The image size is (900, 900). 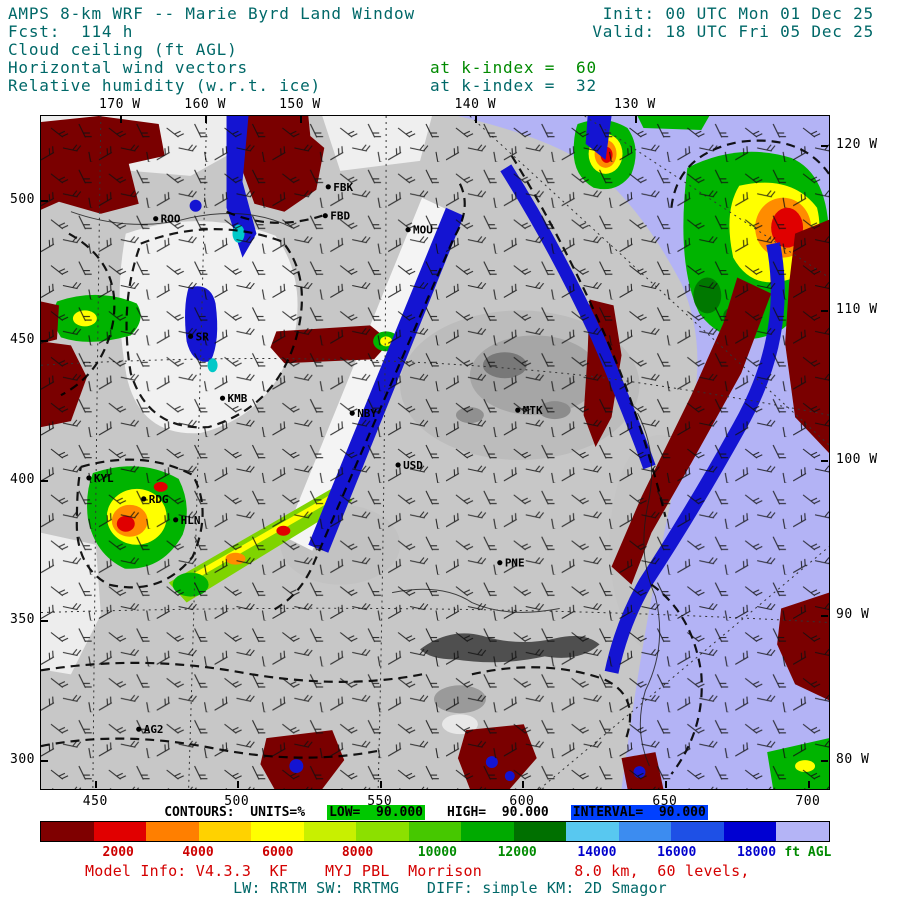 What do you see at coordinates (118, 852) in the screenshot?
I see `colorbar-label: 2000` at bounding box center [118, 852].